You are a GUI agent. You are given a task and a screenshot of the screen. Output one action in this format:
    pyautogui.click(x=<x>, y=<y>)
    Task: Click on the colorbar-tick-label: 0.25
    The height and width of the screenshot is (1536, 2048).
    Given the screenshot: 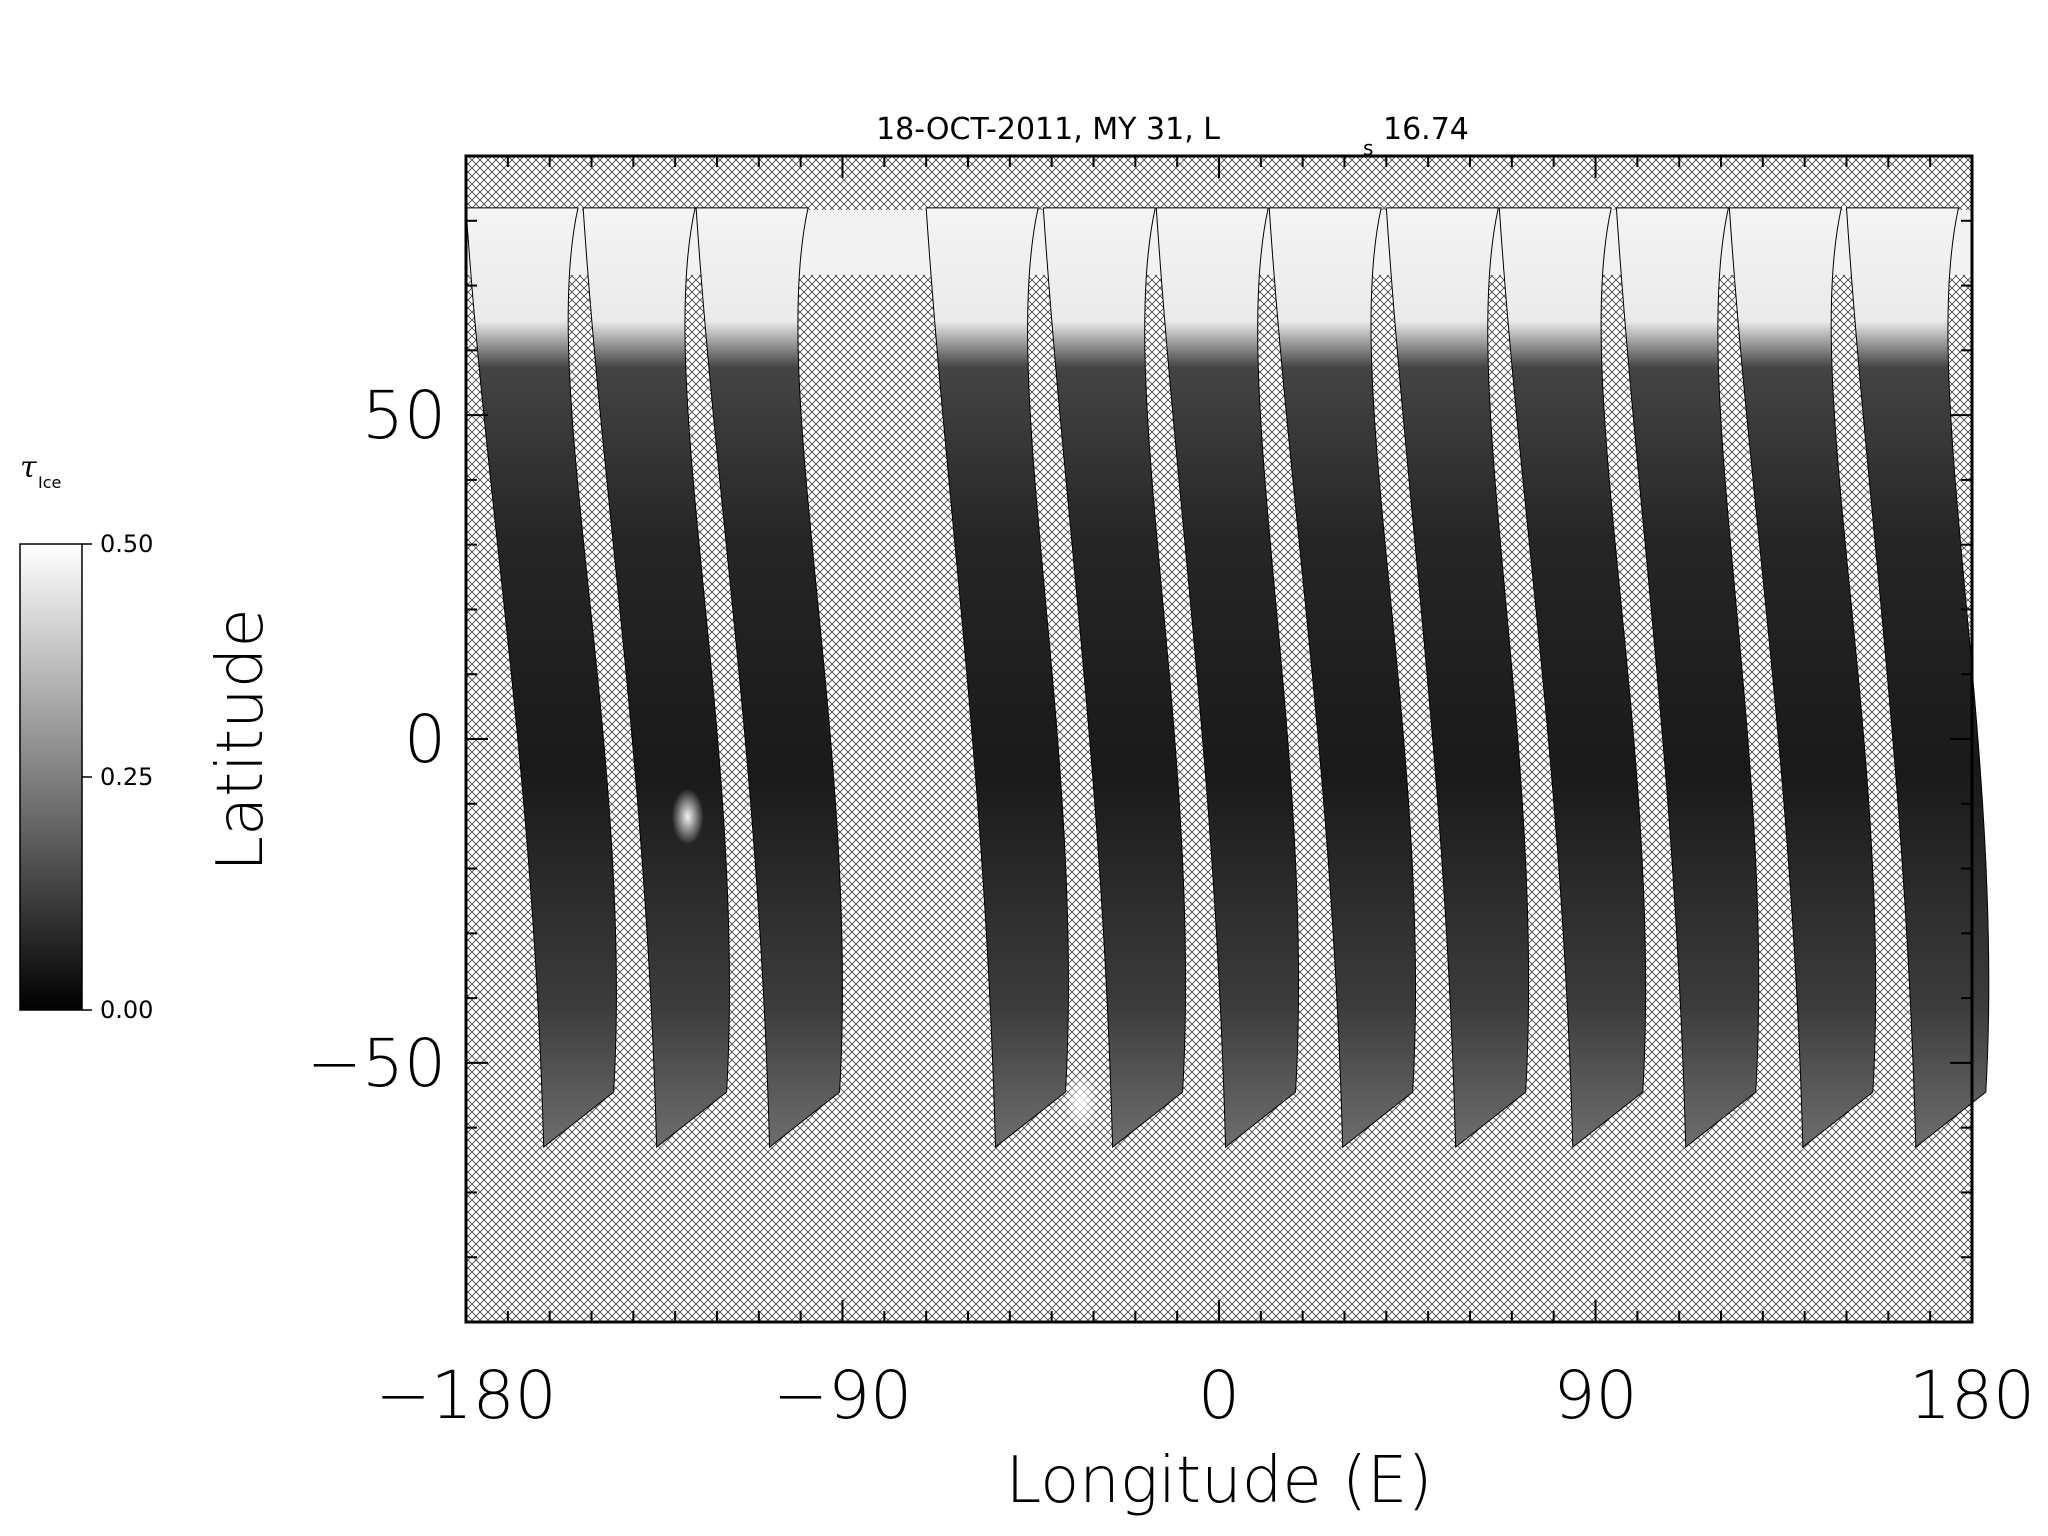 What is the action you would take?
    pyautogui.click(x=126, y=777)
    